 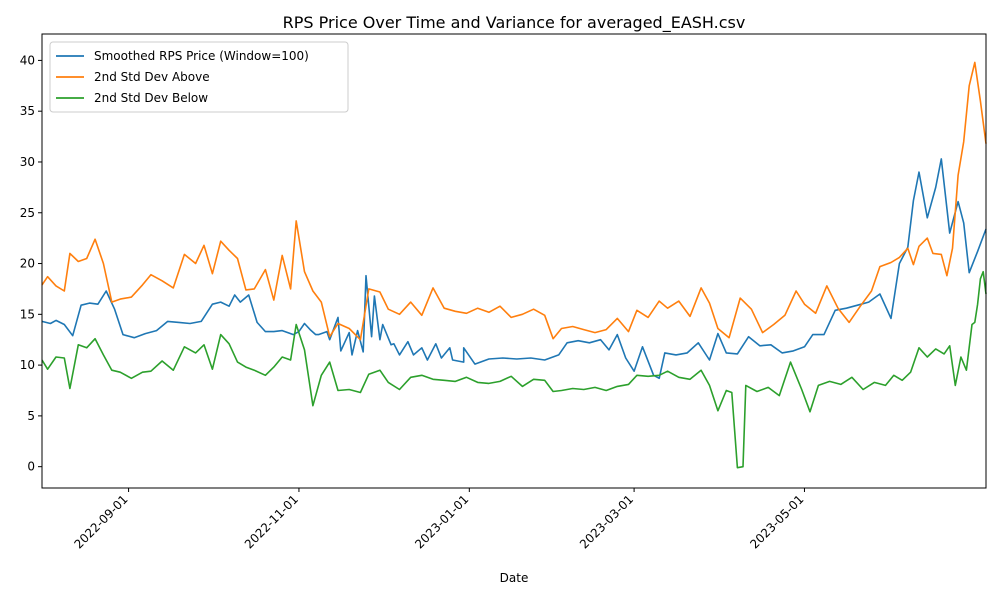 What do you see at coordinates (27, 314) in the screenshot?
I see `y-tick-label-3: 15` at bounding box center [27, 314].